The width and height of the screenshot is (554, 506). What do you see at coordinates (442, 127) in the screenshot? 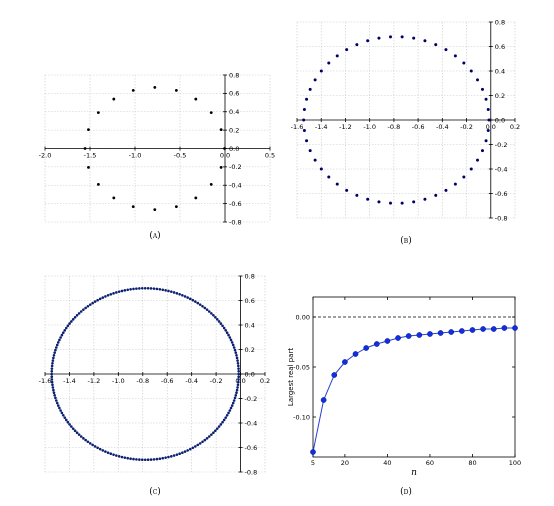
I see `x-tick-label: -0.4` at bounding box center [442, 127].